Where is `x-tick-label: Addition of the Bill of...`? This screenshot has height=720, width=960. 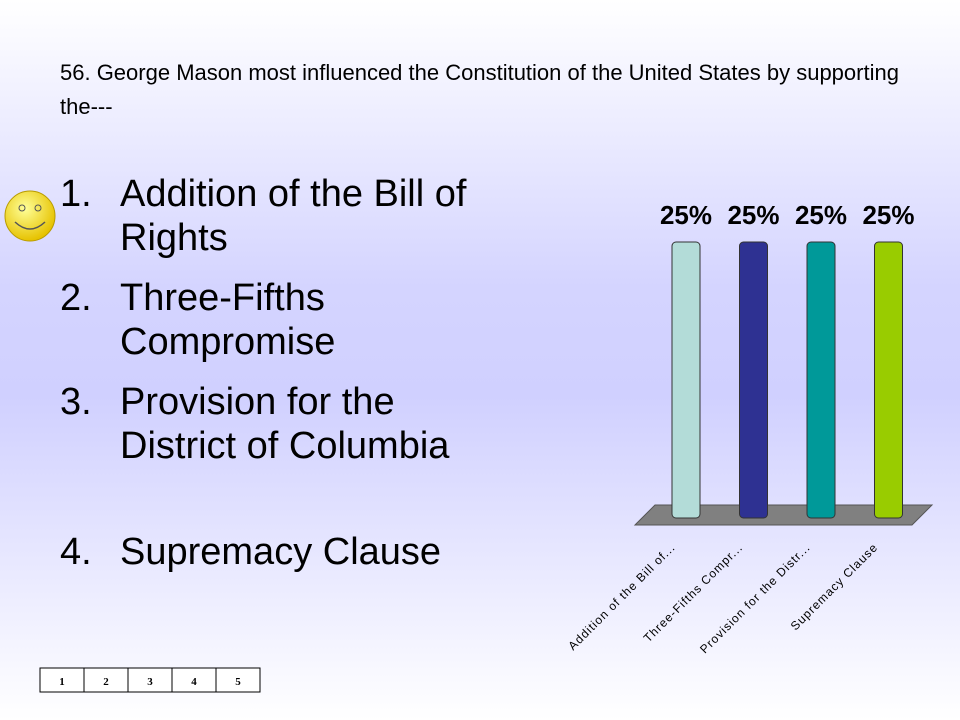 x-tick-label: Addition of the Bill of... is located at coordinates (621, 596).